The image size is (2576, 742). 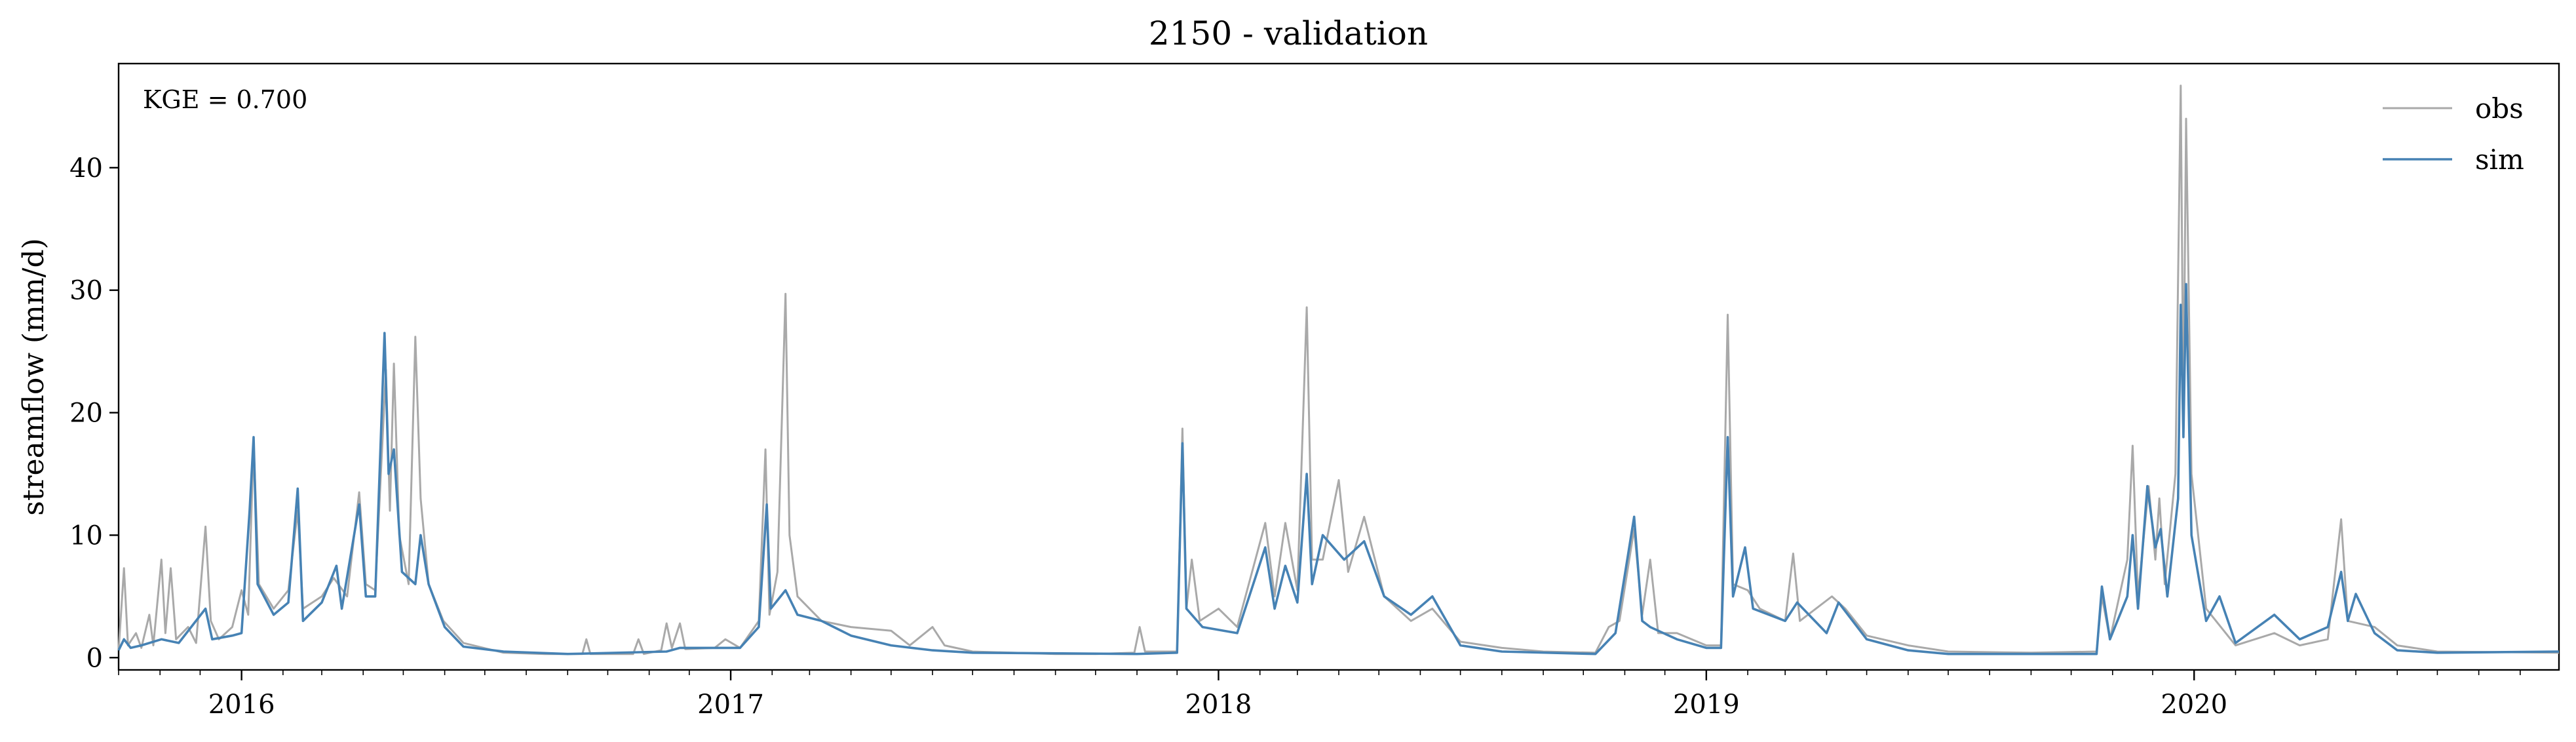 What do you see at coordinates (1706, 705) in the screenshot?
I see `x-tick-label: 2019` at bounding box center [1706, 705].